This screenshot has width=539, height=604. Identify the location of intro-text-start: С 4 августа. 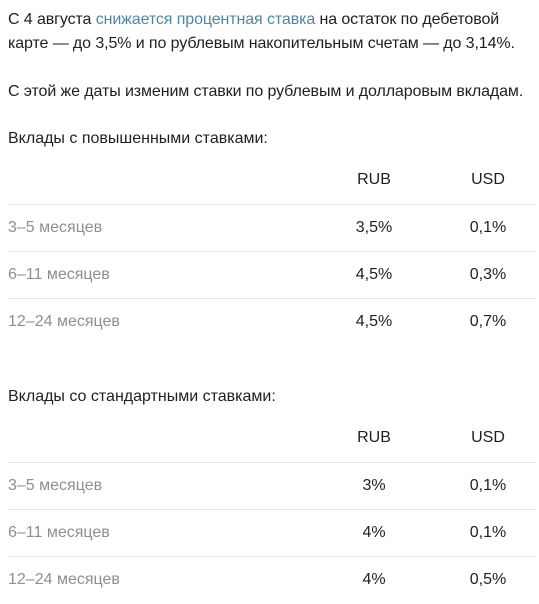
(52, 19).